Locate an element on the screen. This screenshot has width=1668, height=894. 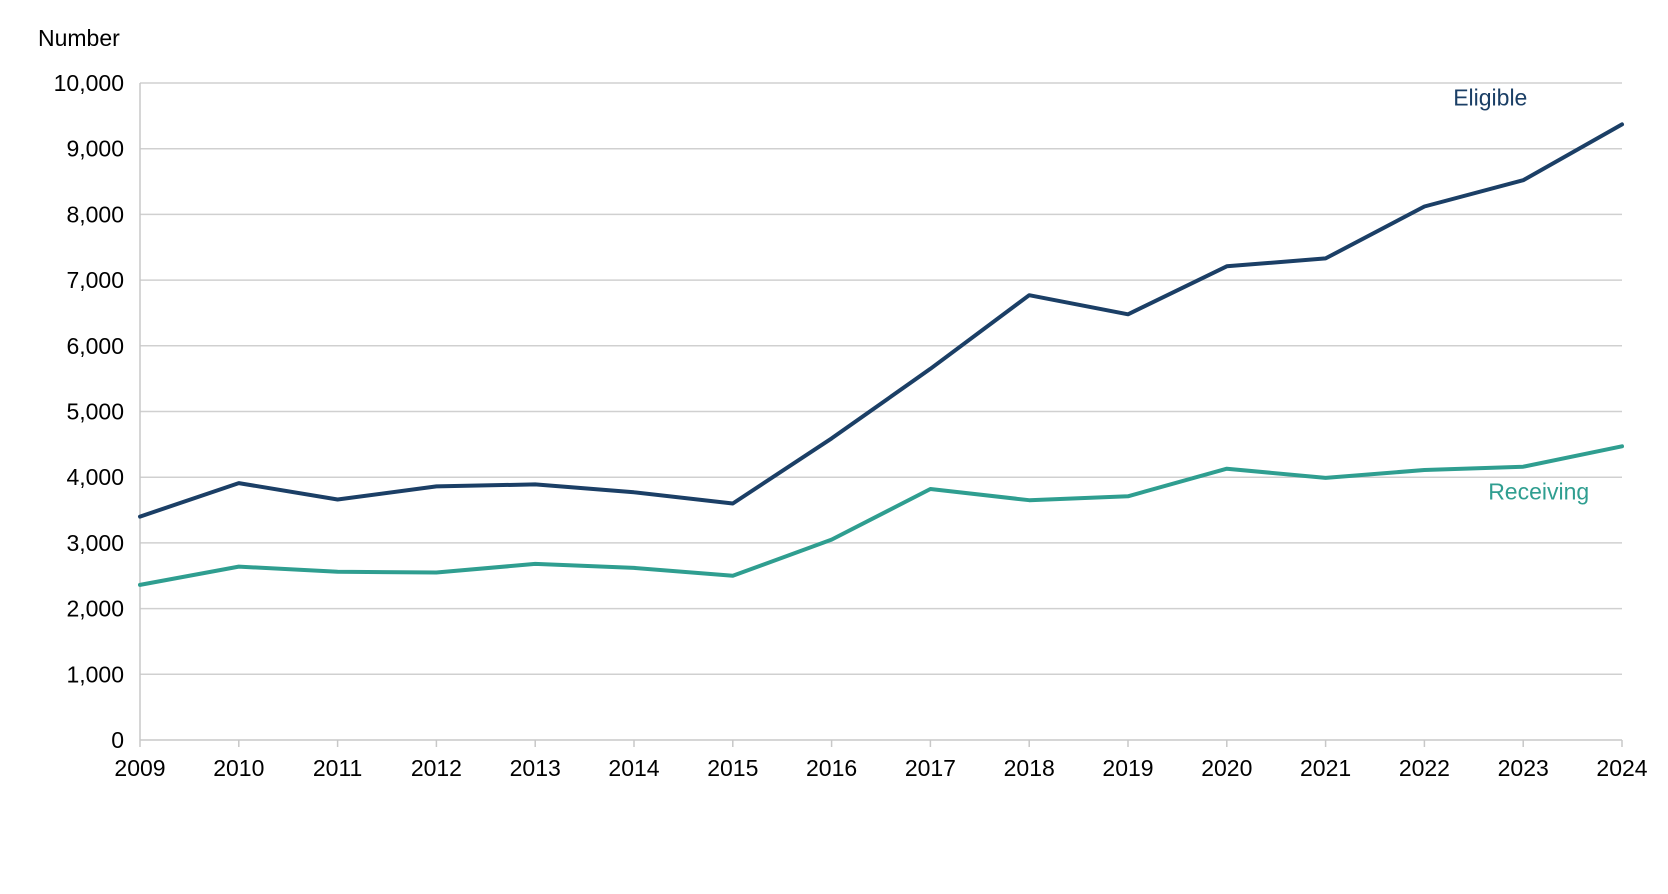
y-tick-label: 0 is located at coordinates (117, 740).